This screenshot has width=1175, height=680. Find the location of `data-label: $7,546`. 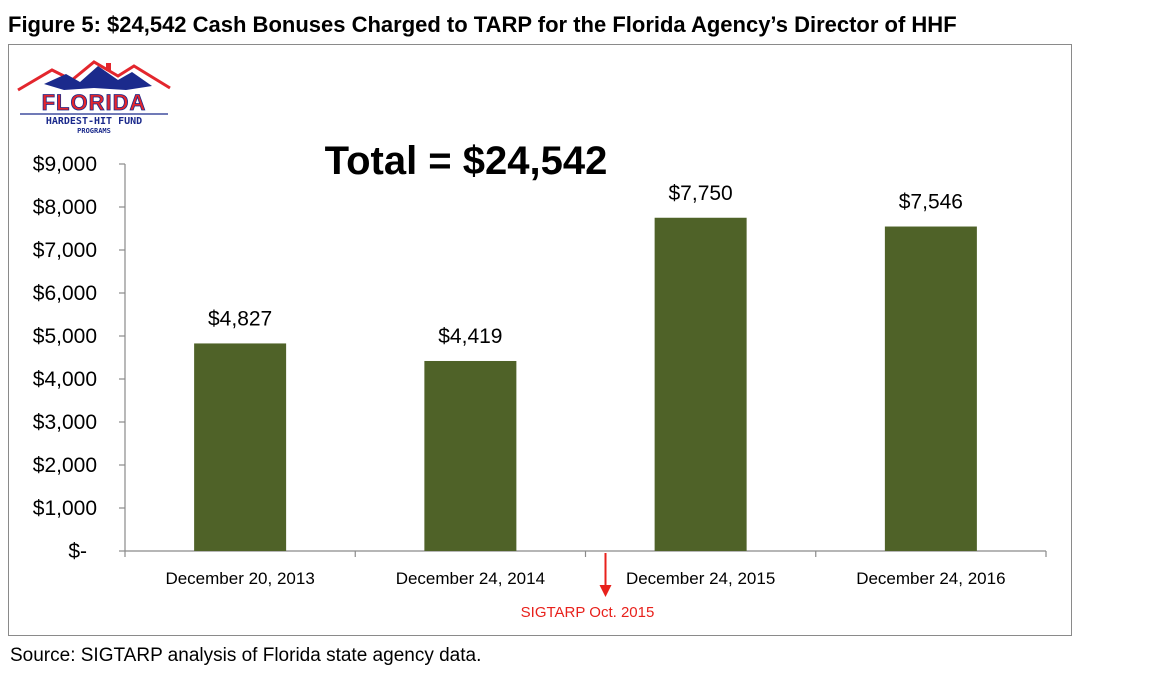

data-label: $7,546 is located at coordinates (931, 202).